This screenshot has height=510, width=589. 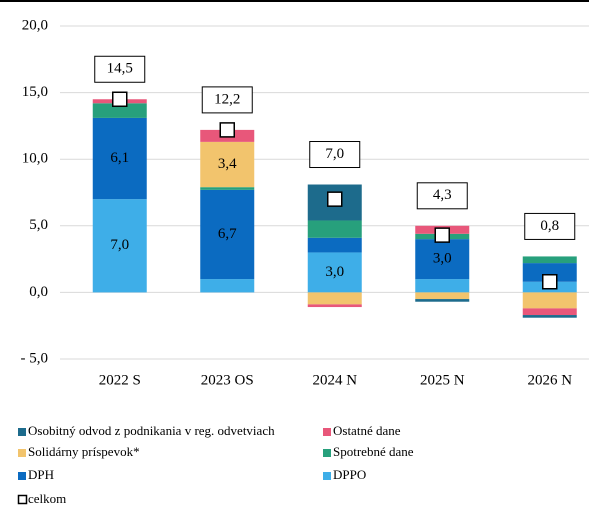 What do you see at coordinates (84, 451) in the screenshot?
I see `legend-label: Solidárny príspevok*` at bounding box center [84, 451].